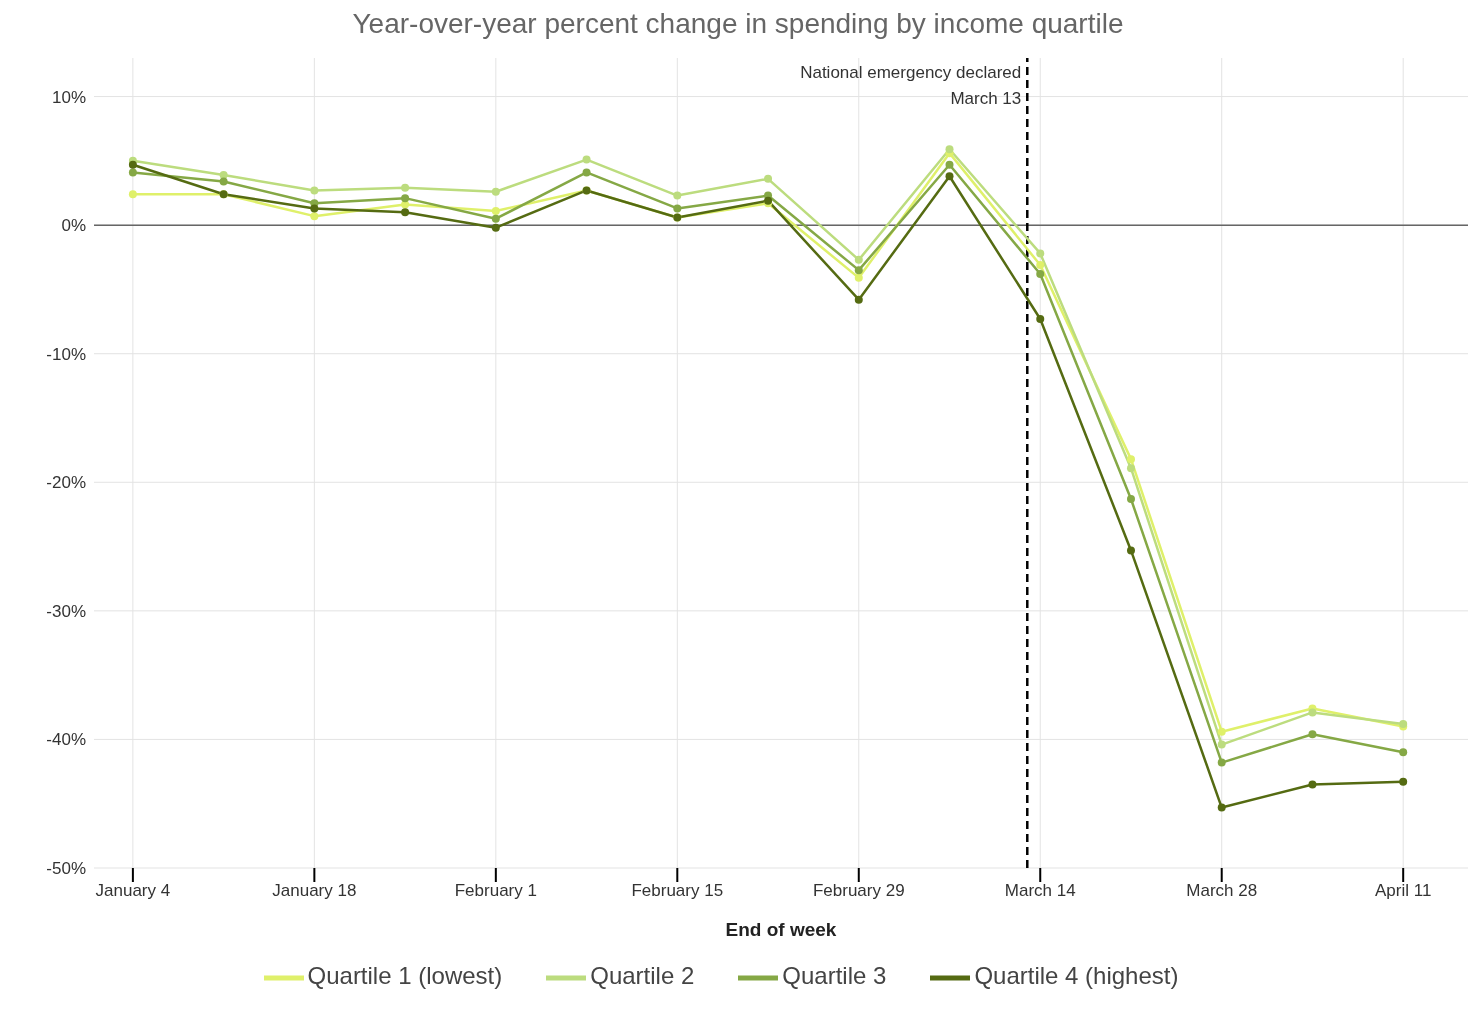 Image resolution: width=1476 pixels, height=1033 pixels. I want to click on x-tick-label: January 4, so click(133, 891).